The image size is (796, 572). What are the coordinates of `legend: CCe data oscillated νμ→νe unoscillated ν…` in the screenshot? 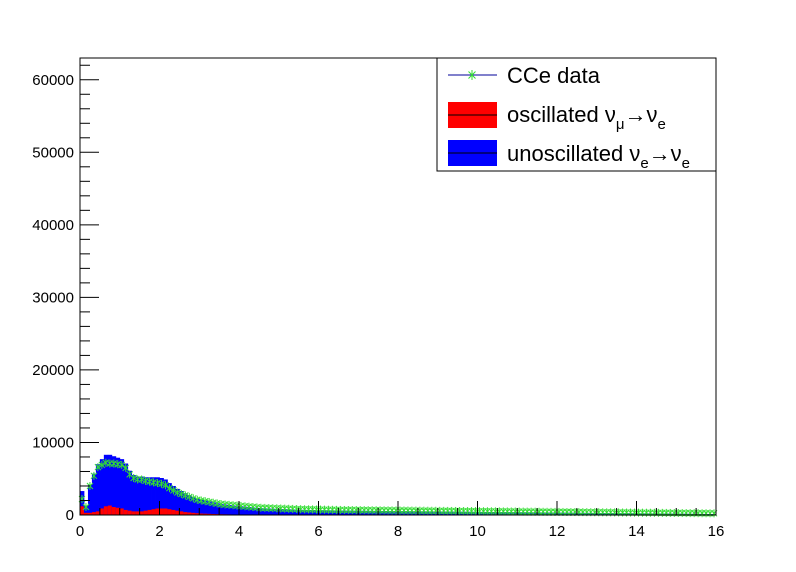 It's located at (576, 114).